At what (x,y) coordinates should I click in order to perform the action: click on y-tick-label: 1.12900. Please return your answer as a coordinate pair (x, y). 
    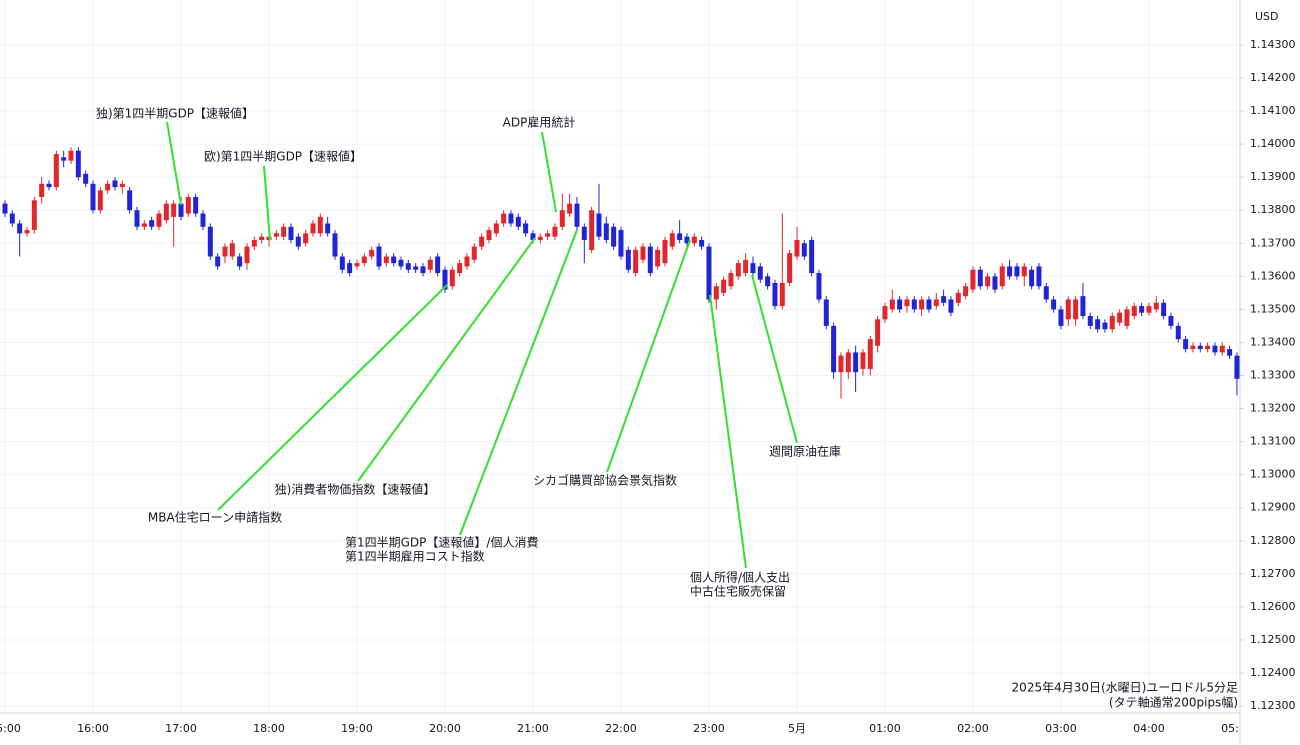
    Looking at the image, I should click on (1273, 507).